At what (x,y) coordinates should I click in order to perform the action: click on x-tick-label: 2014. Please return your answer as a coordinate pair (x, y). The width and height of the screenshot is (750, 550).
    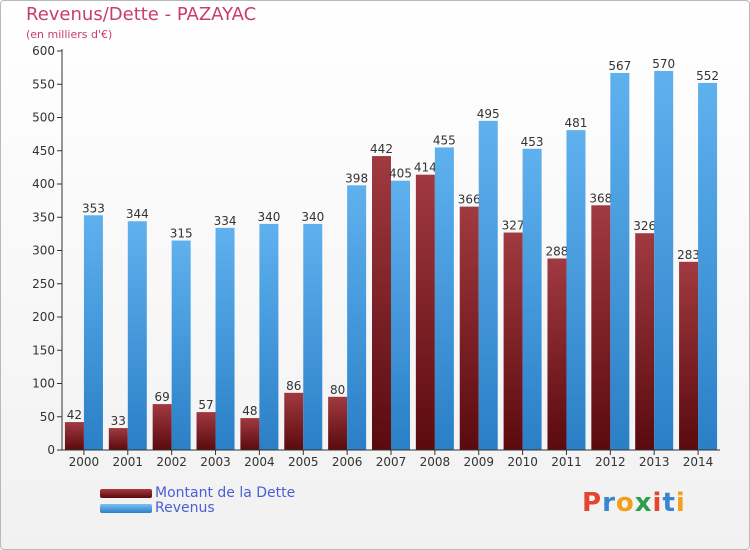
    Looking at the image, I should click on (698, 462).